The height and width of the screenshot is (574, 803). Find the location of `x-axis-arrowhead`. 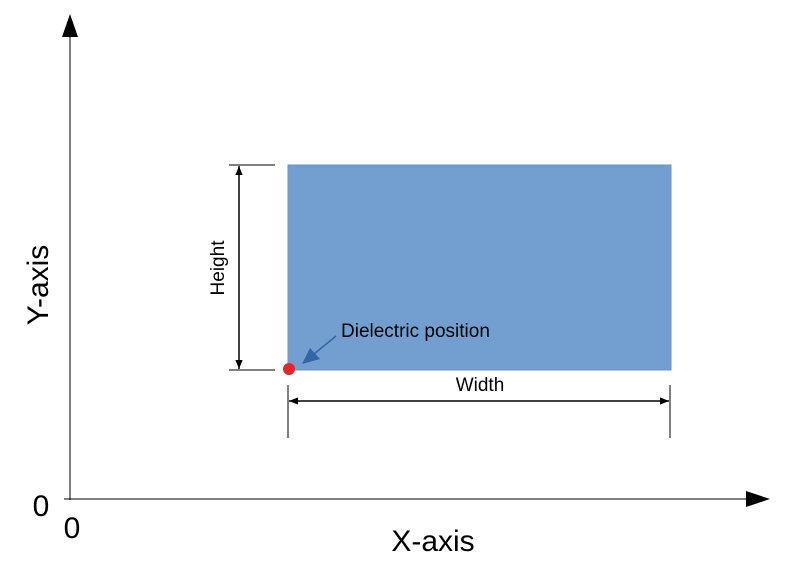

x-axis-arrowhead is located at coordinates (758, 499).